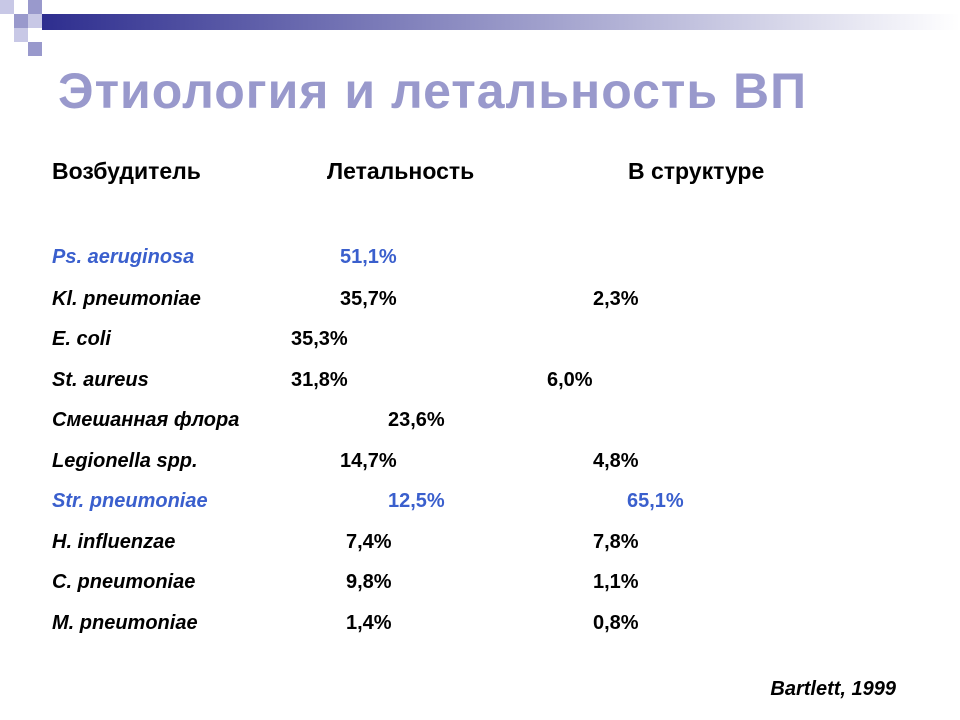 This screenshot has width=960, height=720. Describe the element at coordinates (146, 420) in the screenshot. I see `pathogen: Смешанная флора` at that location.